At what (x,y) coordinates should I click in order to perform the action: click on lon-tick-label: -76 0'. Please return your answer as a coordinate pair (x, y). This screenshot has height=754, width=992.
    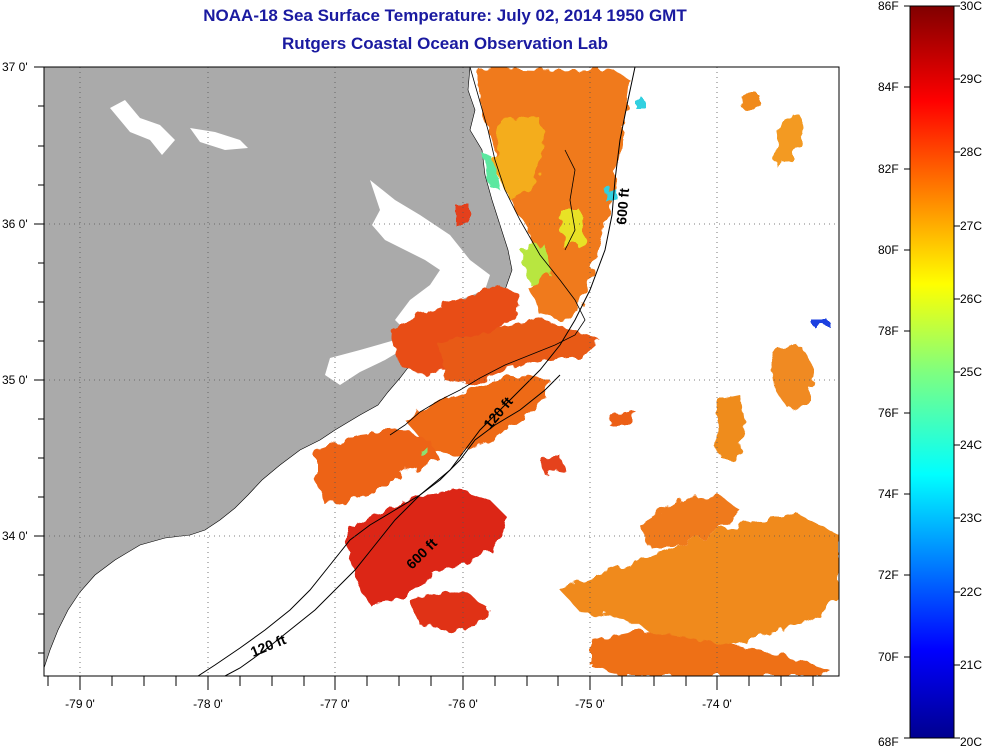
    Looking at the image, I should click on (463, 704).